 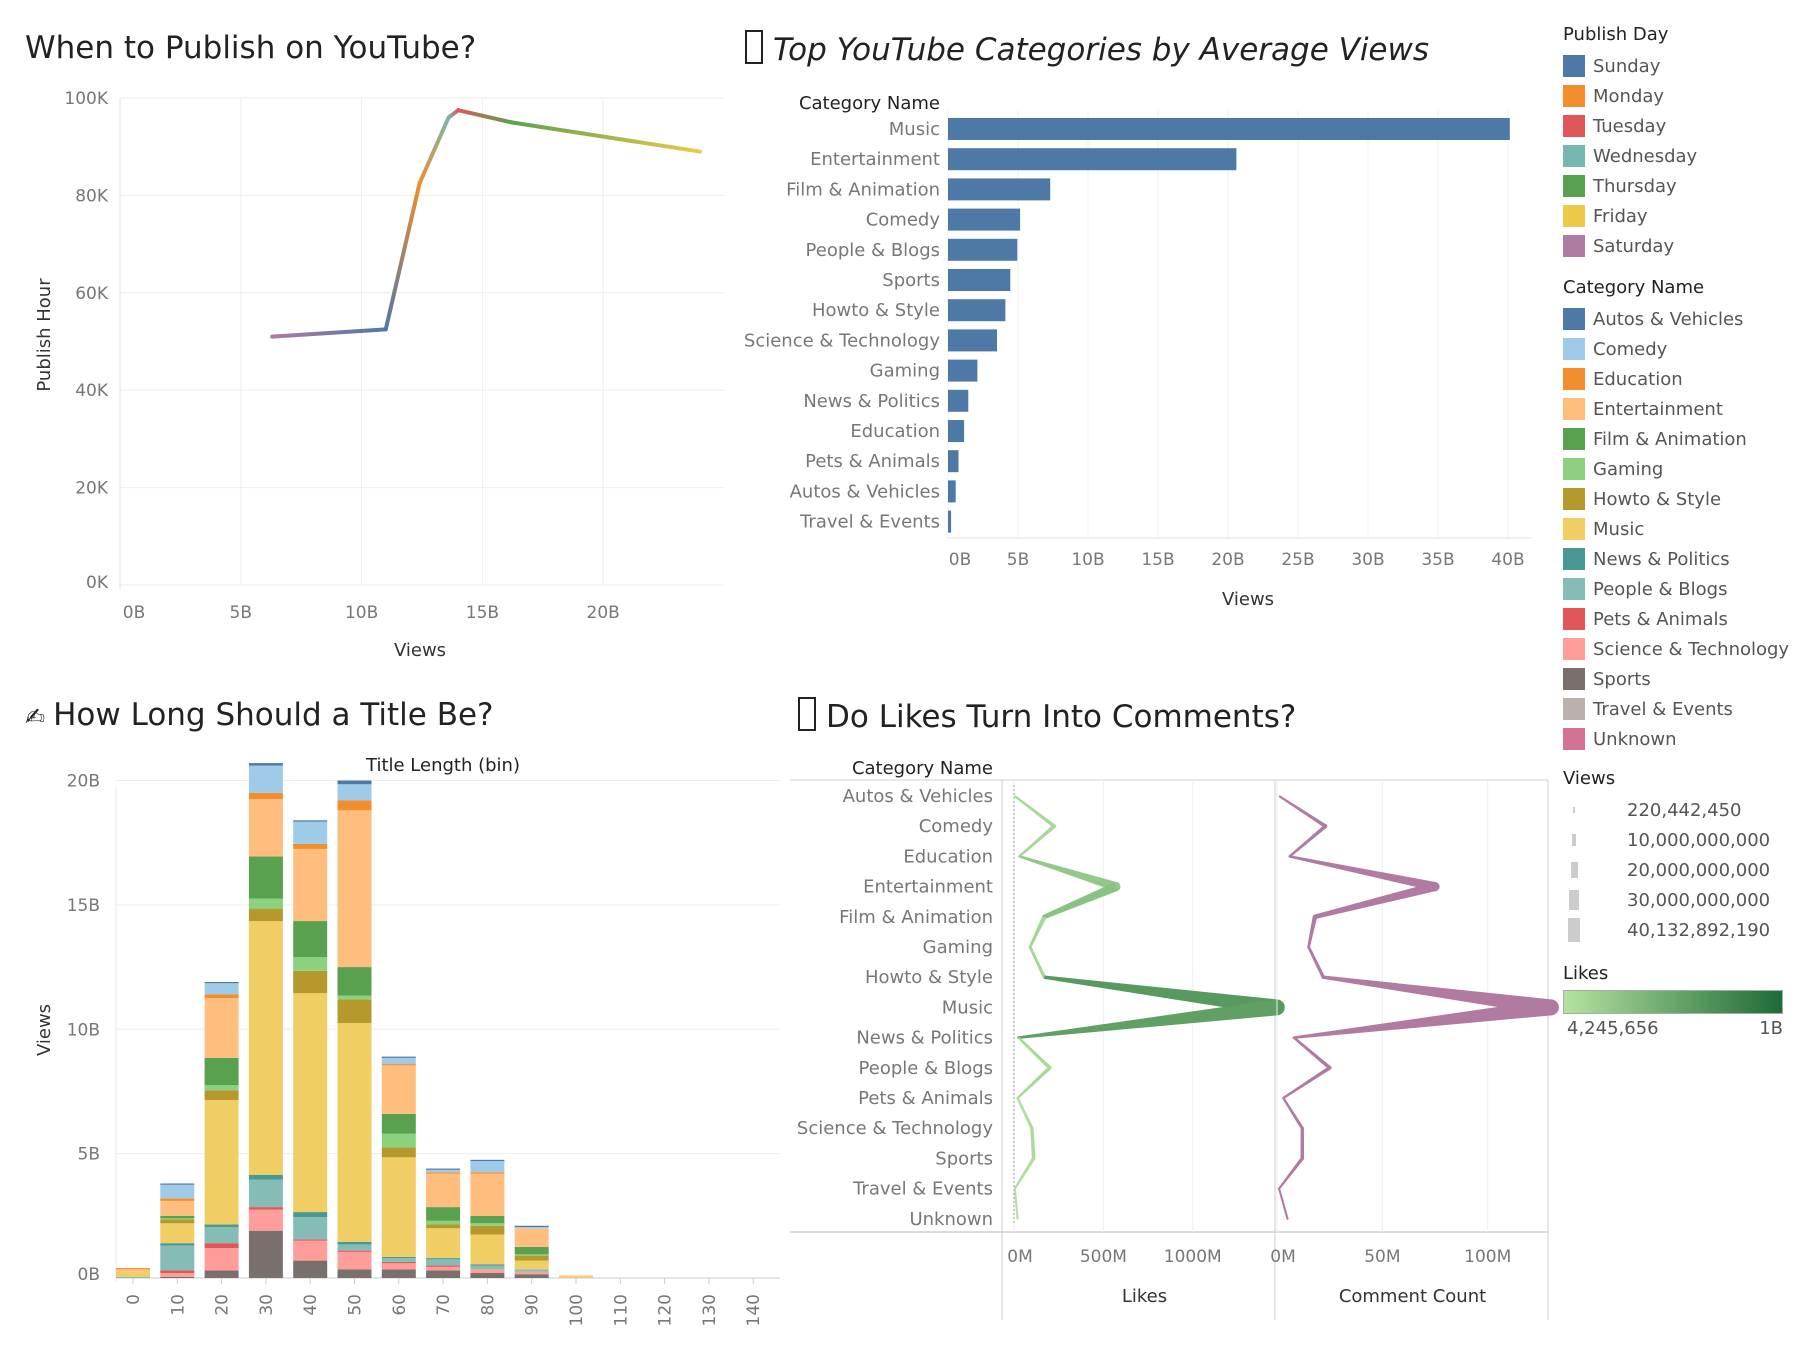 I want to click on category-legend-item: Education, so click(x=1676, y=379).